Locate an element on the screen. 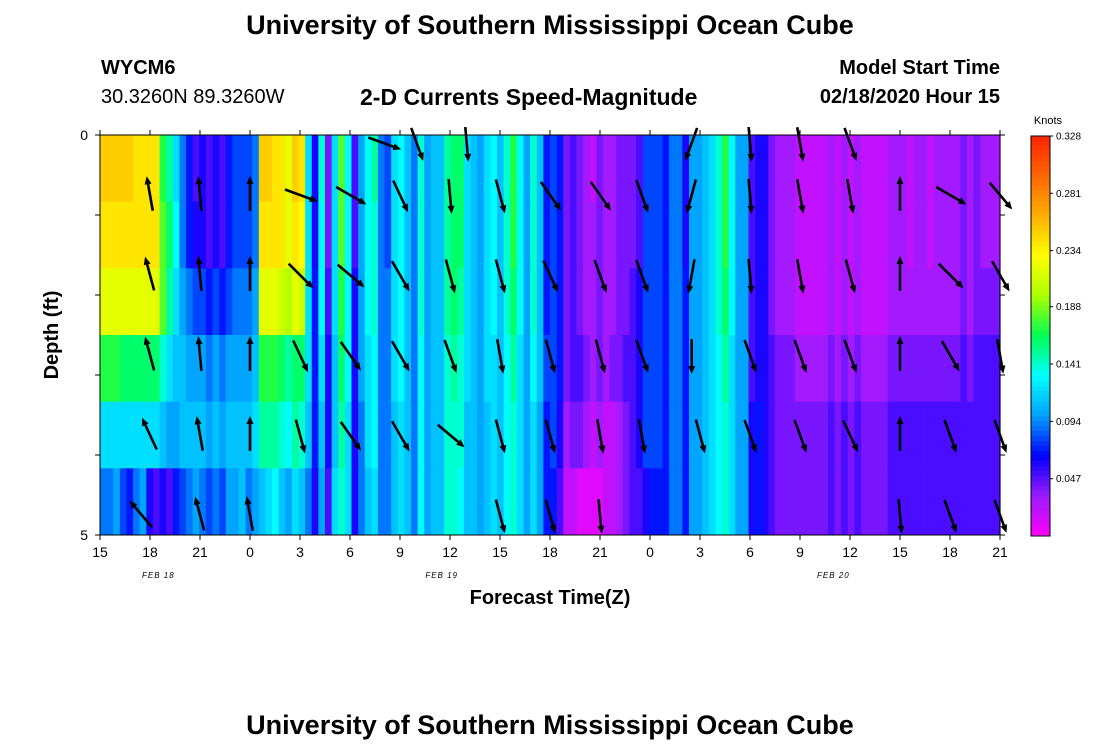 This screenshot has width=1100, height=750. colorbar-frame is located at coordinates (1040, 336).